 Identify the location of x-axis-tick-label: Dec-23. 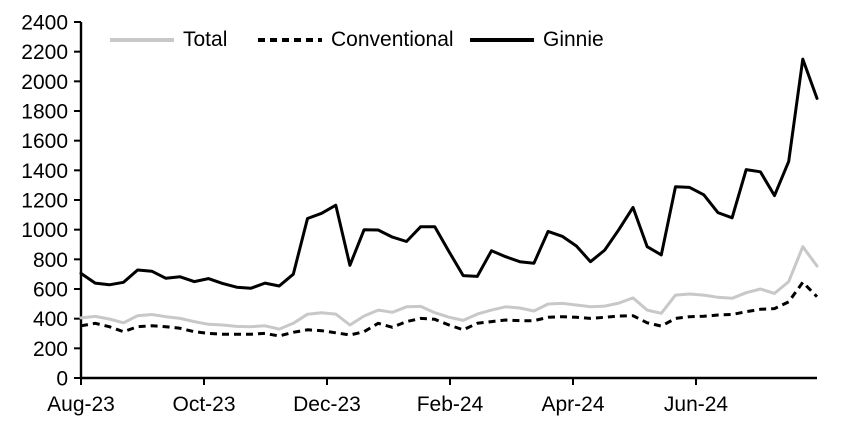
(327, 404).